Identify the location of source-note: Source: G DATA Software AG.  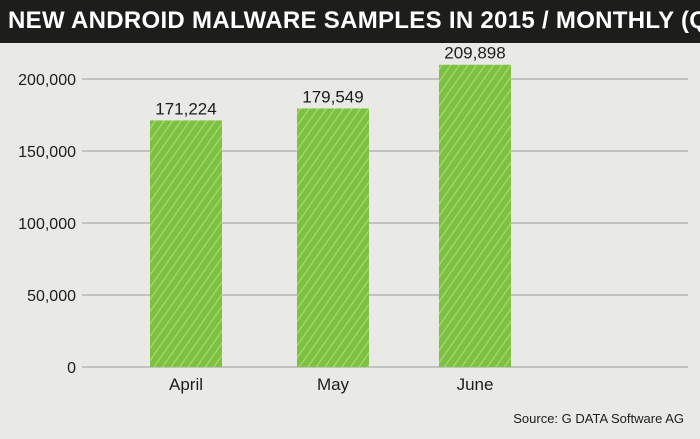
(598, 418).